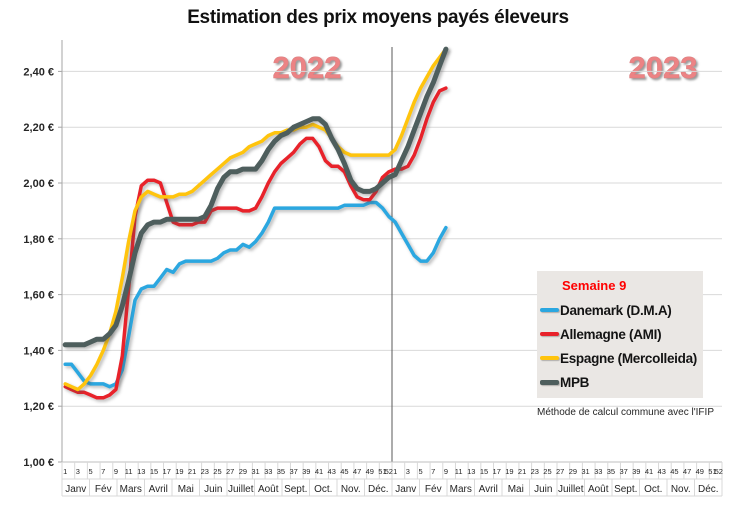 The image size is (756, 516). I want to click on year-label-2023: 2023, so click(663, 68).